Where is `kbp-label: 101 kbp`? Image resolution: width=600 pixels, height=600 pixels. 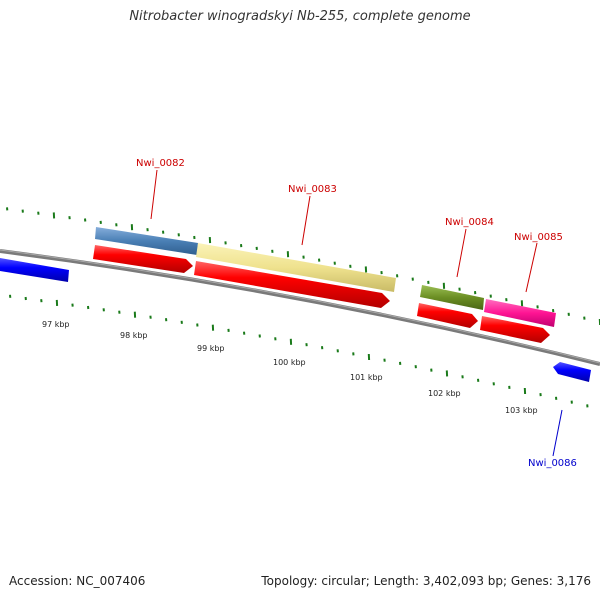
kbp-label: 101 kbp is located at coordinates (366, 377).